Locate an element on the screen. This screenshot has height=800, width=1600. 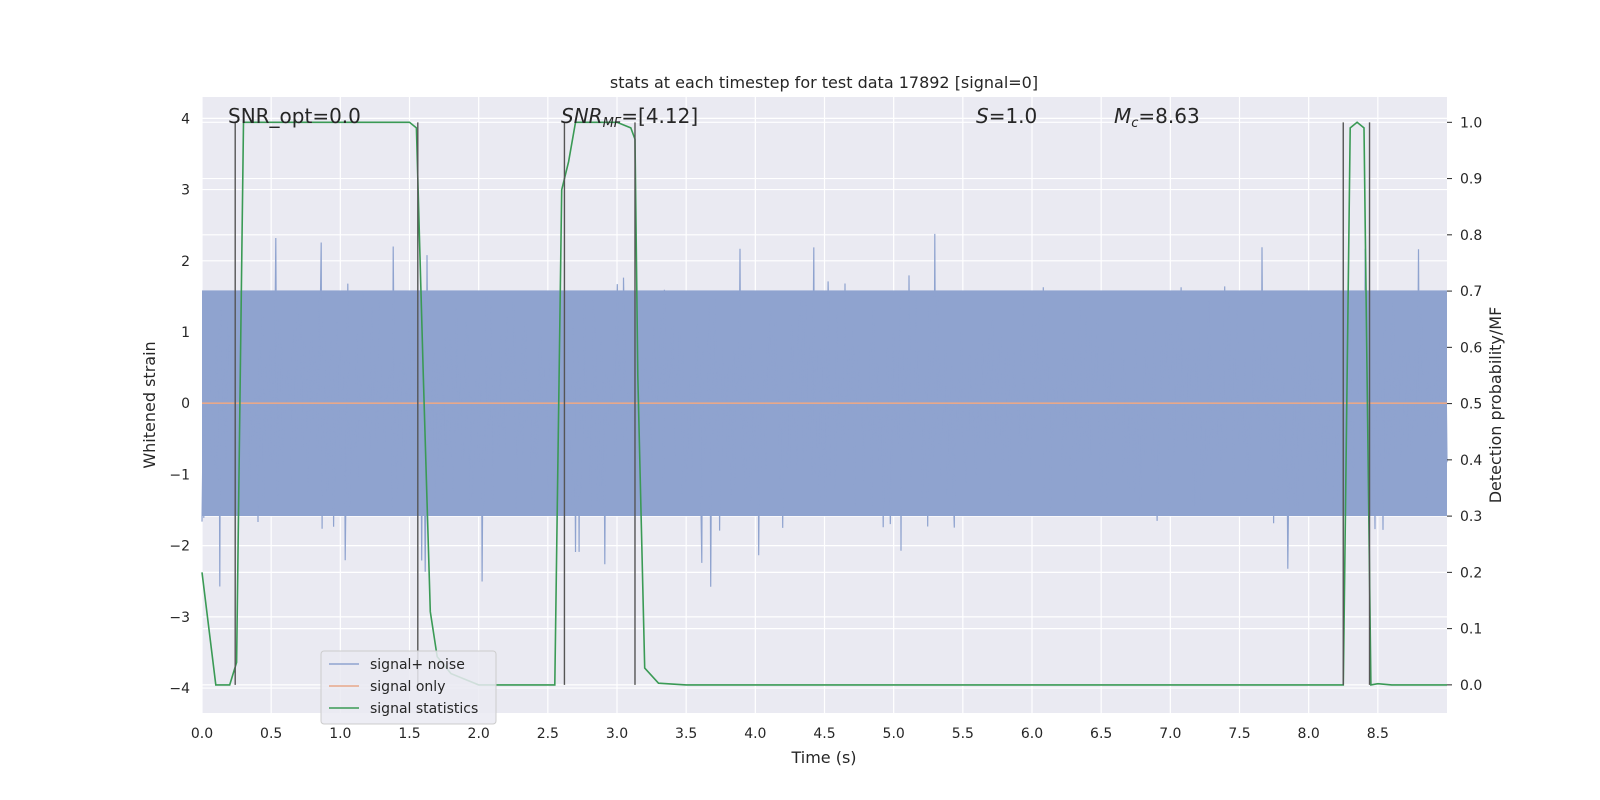
x-tick-label: 0.5 is located at coordinates (271, 734).